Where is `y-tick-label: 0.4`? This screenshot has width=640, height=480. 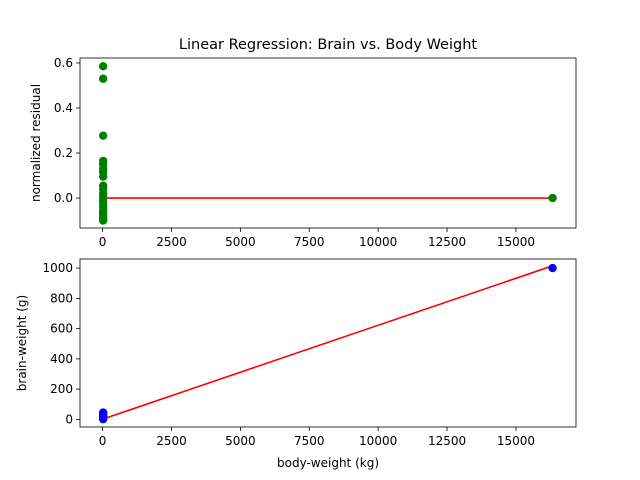 y-tick-label: 0.4 is located at coordinates (63, 108).